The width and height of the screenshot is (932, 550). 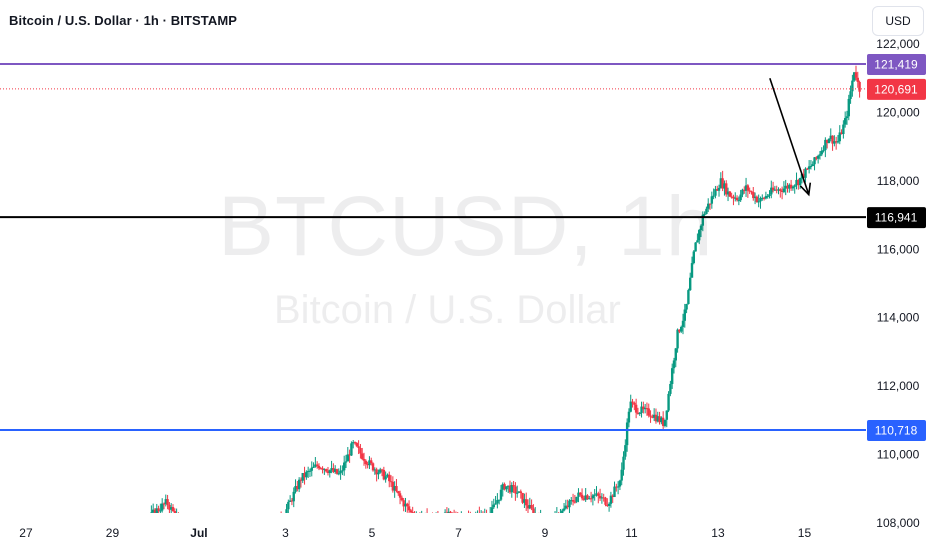 I want to click on time-axis-background, so click(x=433, y=531).